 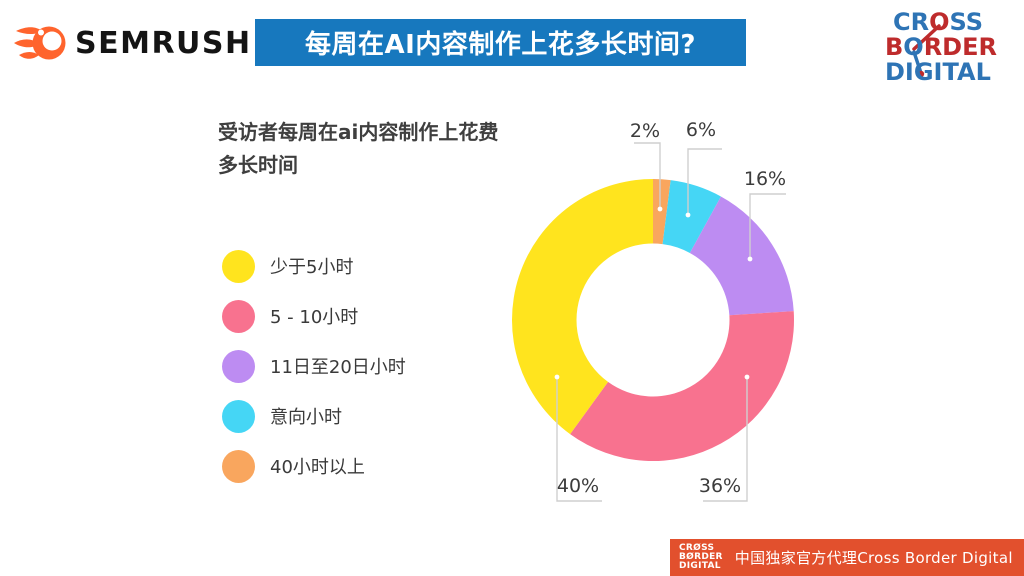 What do you see at coordinates (926, 51) in the screenshot?
I see `link-connector-icon` at bounding box center [926, 51].